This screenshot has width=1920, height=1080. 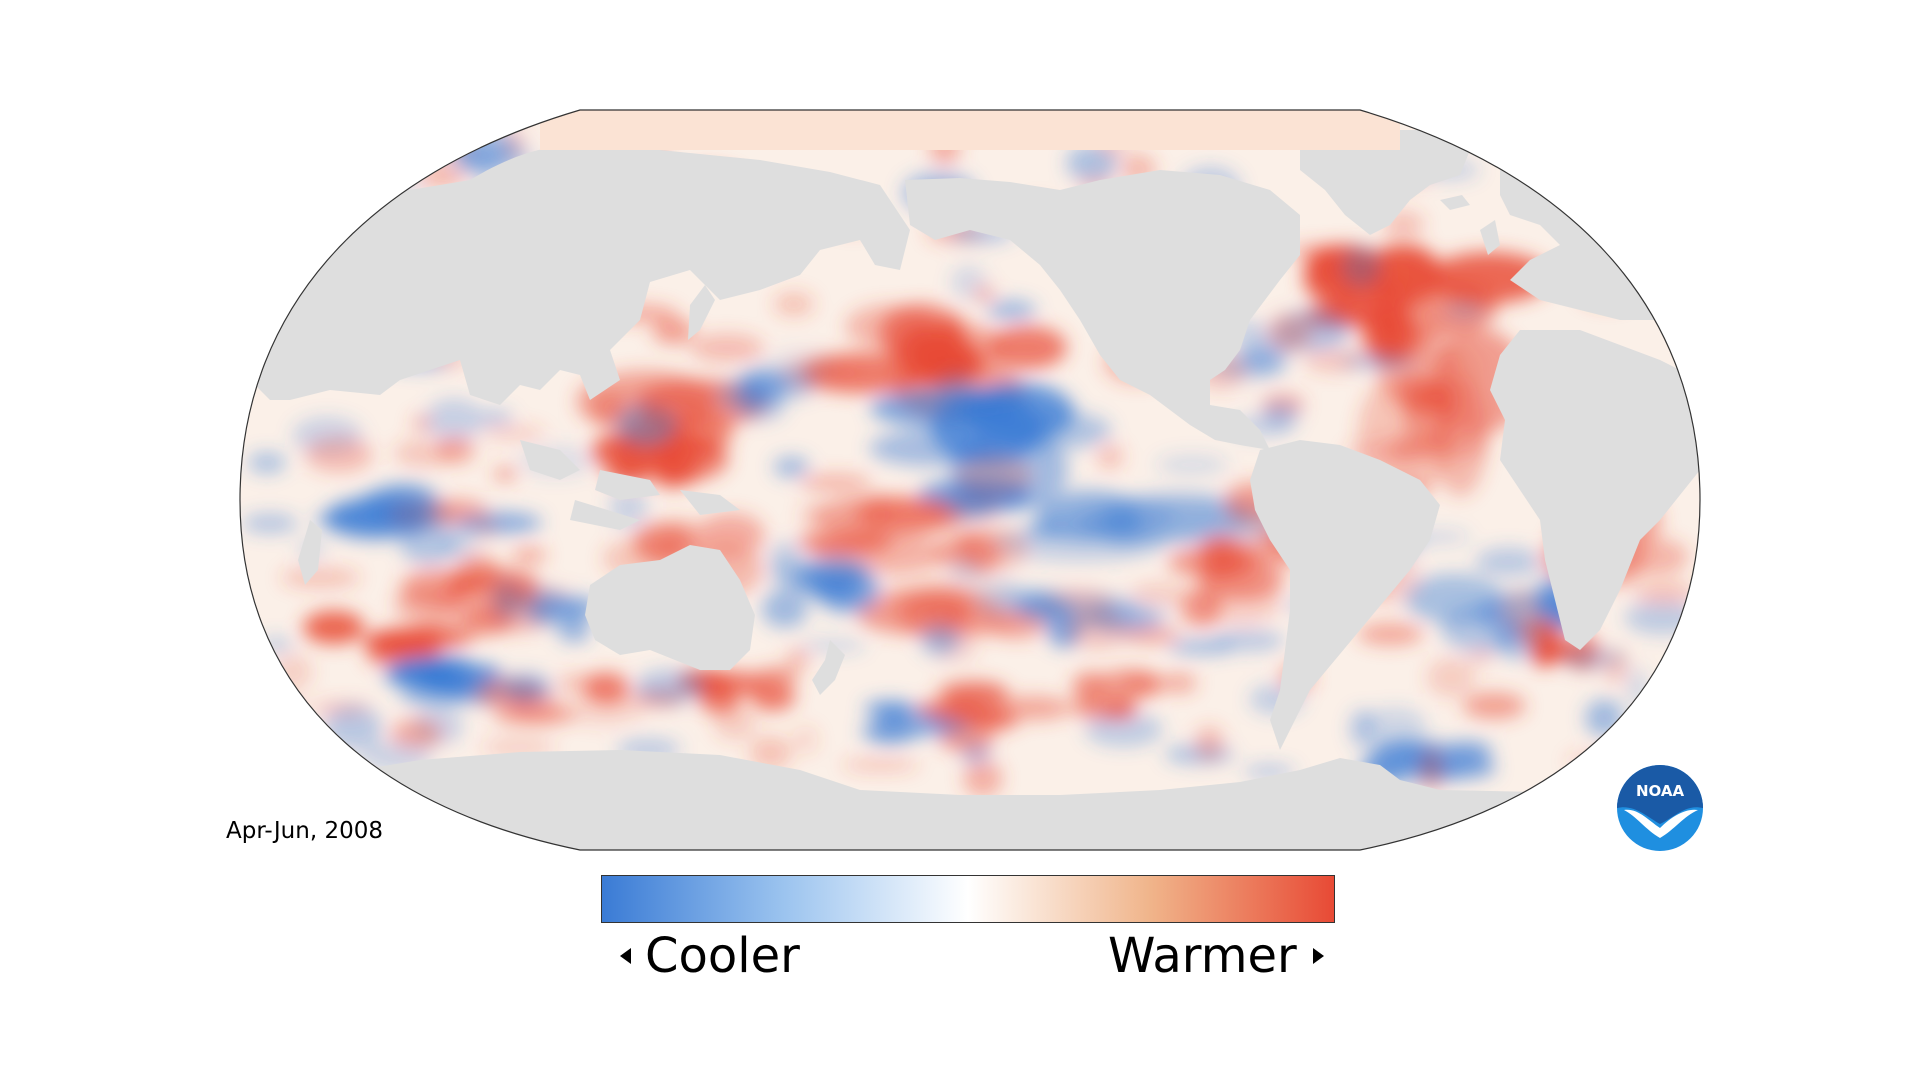 I want to click on land-north-america, so click(x=1102, y=310).